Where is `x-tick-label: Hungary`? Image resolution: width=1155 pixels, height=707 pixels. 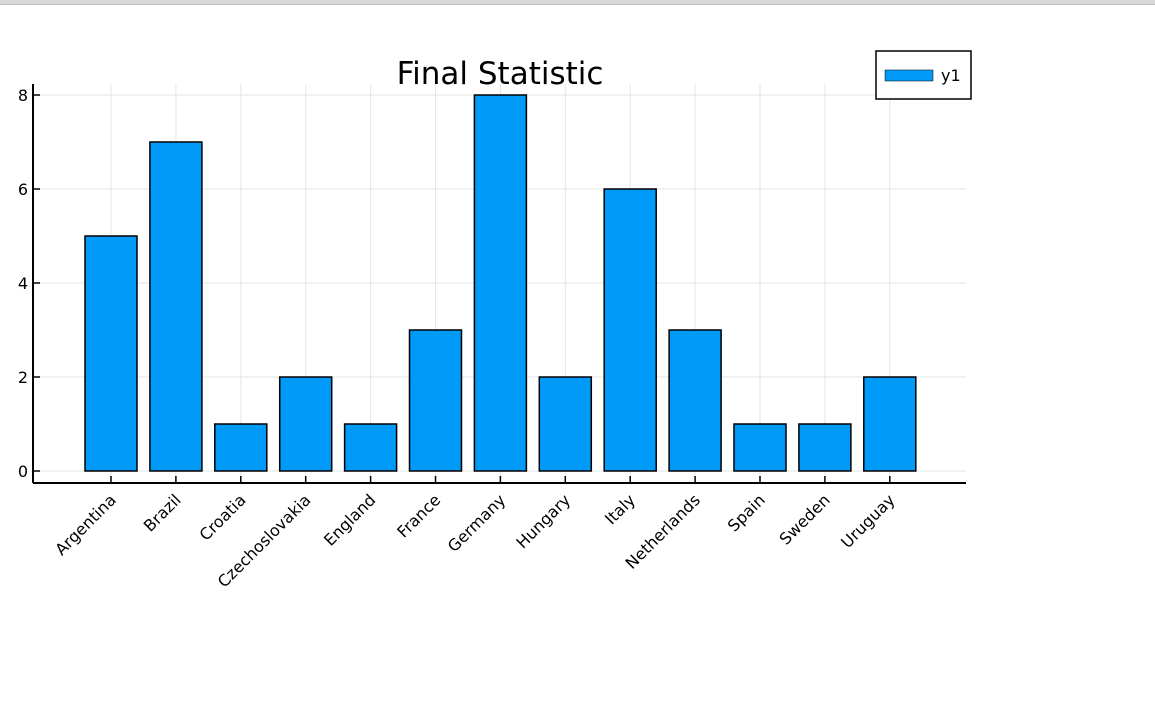 x-tick-label: Hungary is located at coordinates (543, 521).